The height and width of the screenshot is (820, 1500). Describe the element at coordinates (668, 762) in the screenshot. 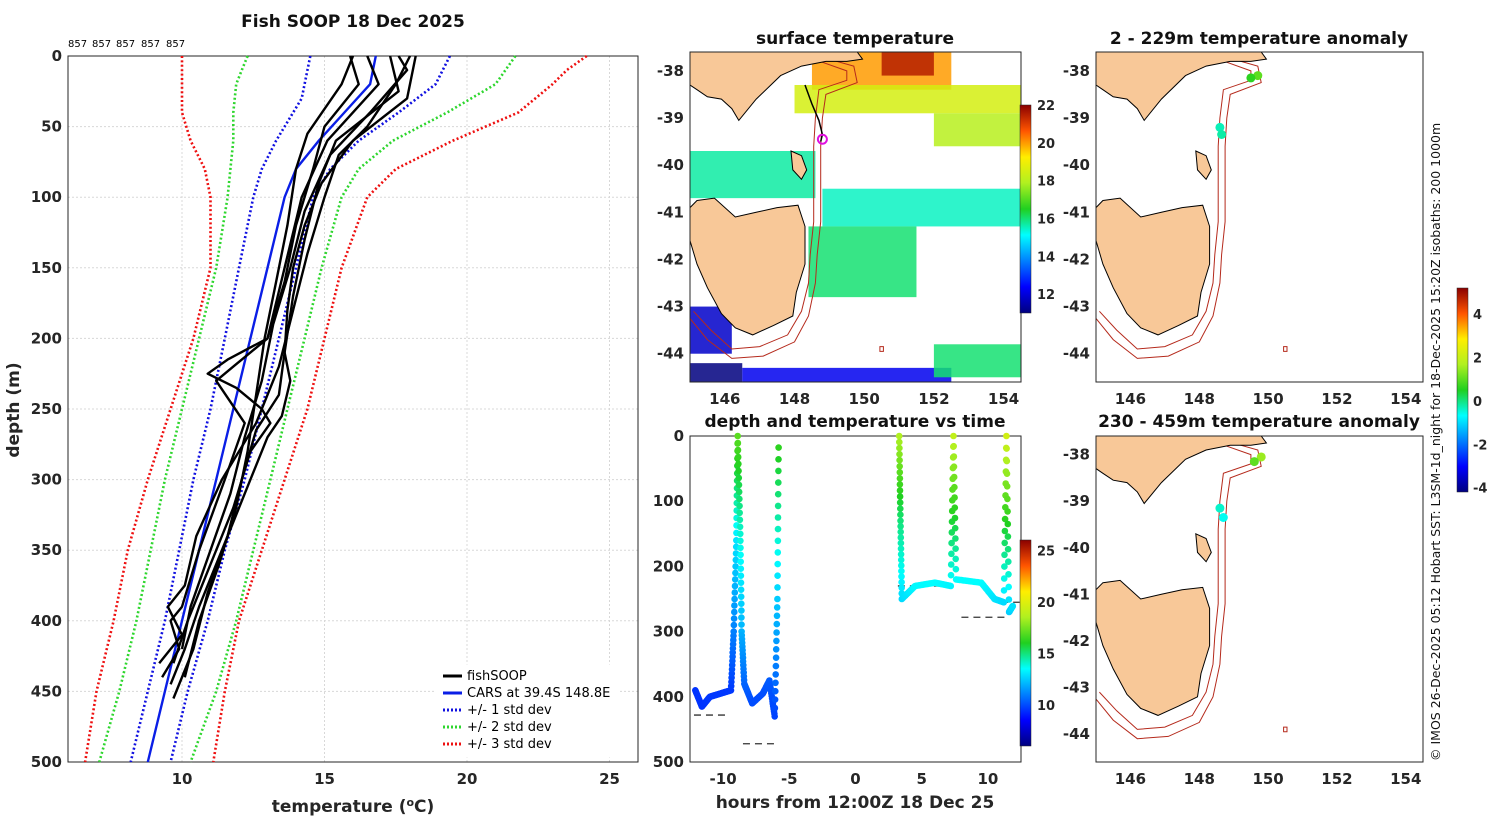

I see `y-tick-label: 500` at that location.